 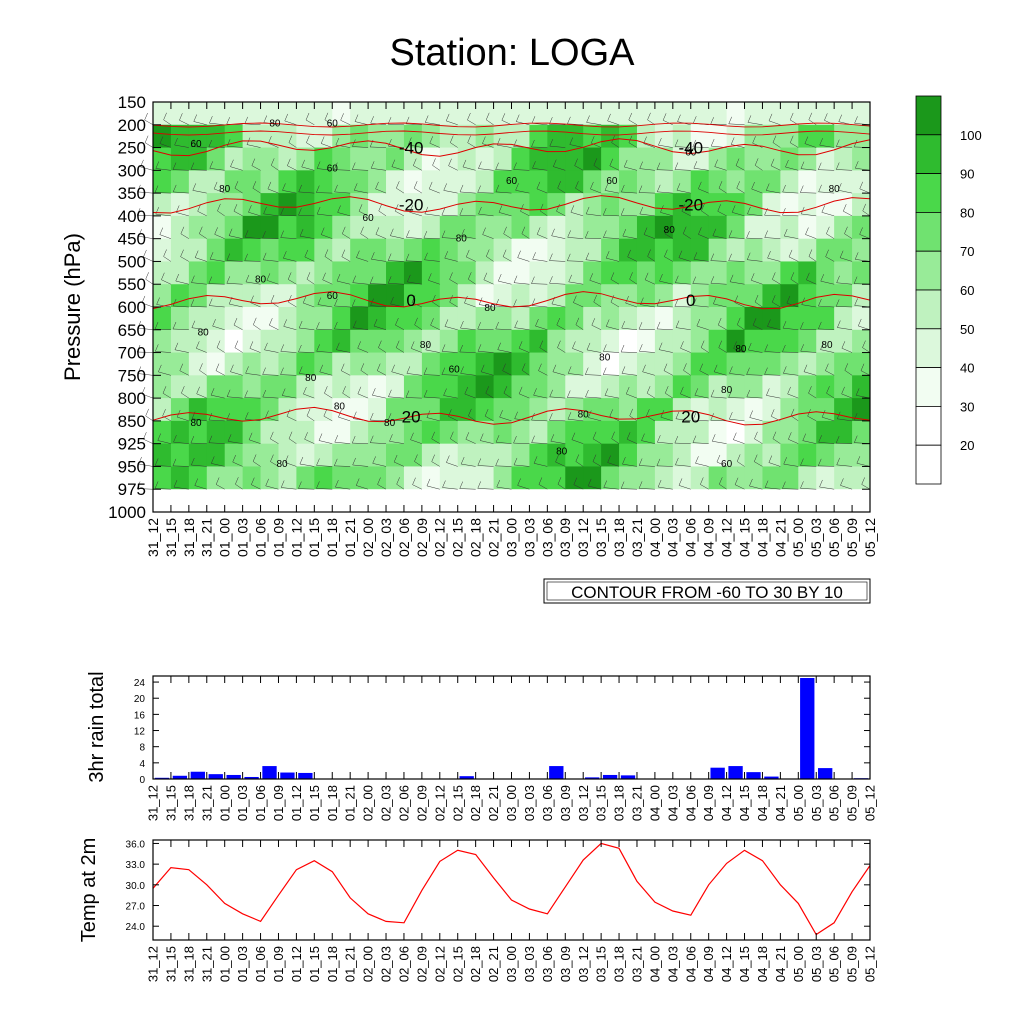 I want to click on rain-time-tick-label: 03_00, so click(x=511, y=803).